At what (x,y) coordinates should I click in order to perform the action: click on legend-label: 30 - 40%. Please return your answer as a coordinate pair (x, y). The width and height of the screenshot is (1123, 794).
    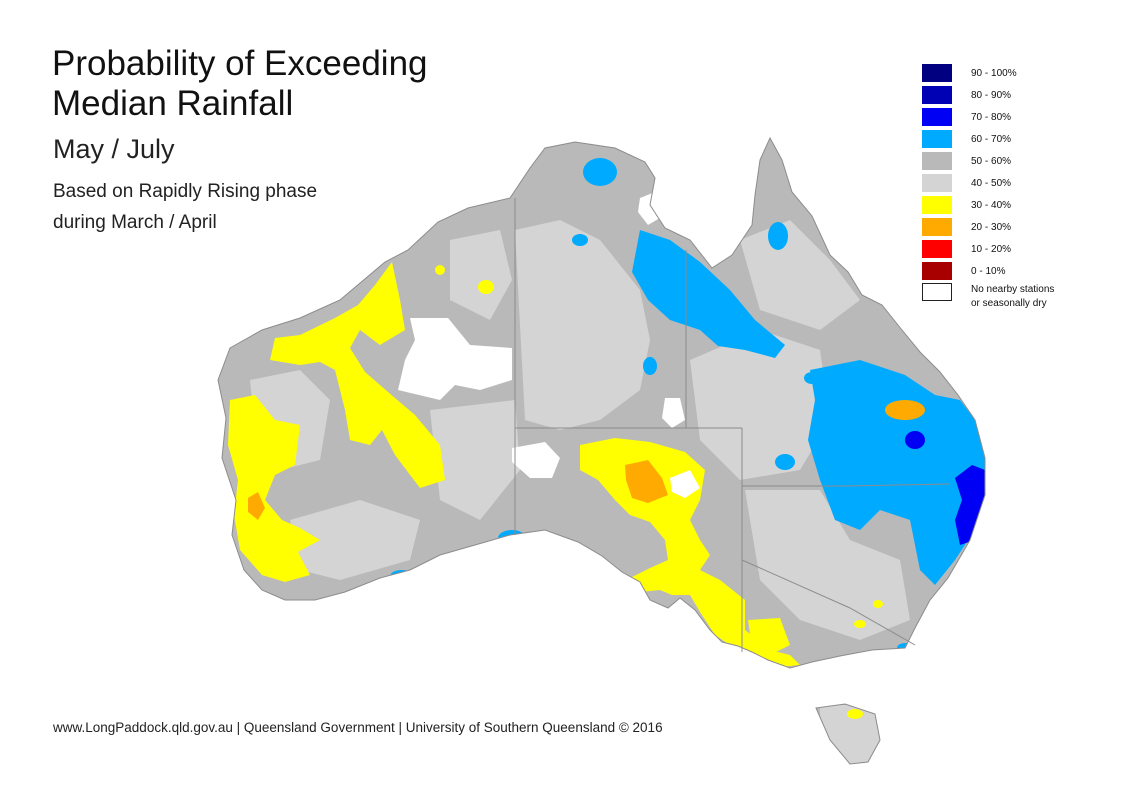
    Looking at the image, I should click on (991, 205).